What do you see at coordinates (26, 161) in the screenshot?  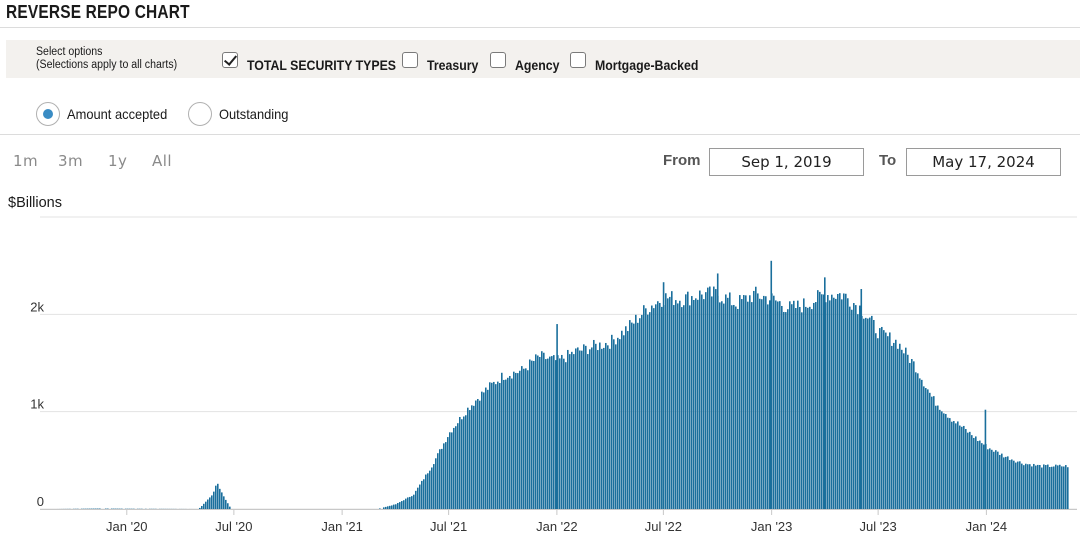 I see `range-button-1m: 1m` at bounding box center [26, 161].